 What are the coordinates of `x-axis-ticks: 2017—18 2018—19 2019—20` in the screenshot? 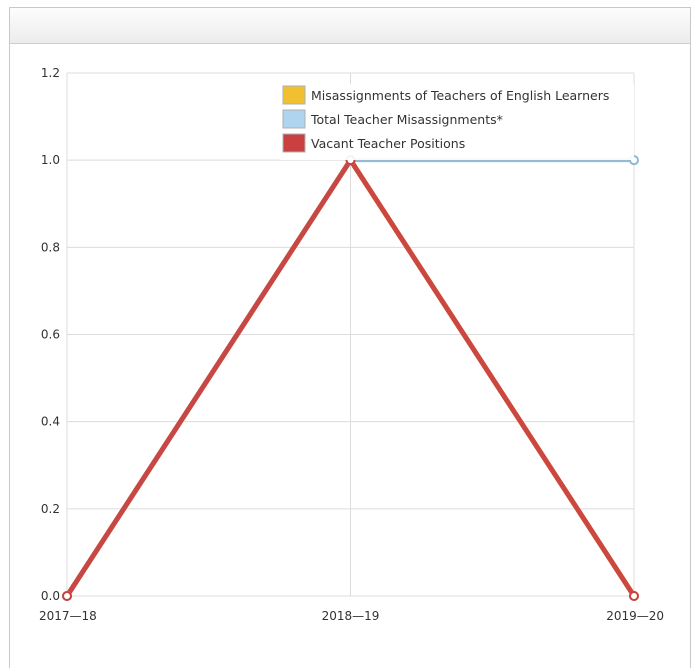 It's located at (351, 616).